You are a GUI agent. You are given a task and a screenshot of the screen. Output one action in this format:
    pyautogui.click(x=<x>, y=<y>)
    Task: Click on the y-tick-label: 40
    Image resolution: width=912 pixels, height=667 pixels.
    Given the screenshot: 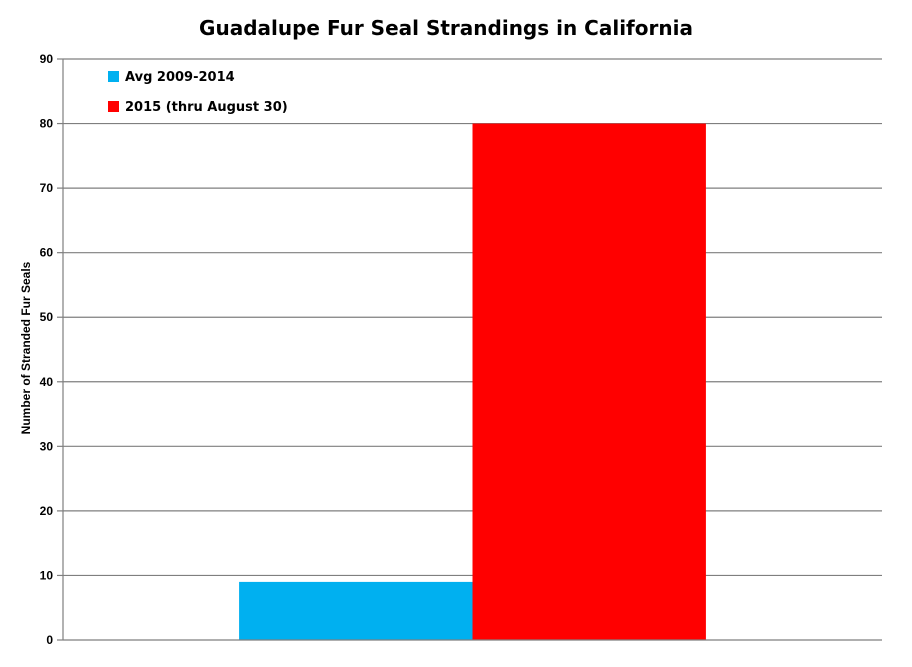 What is the action you would take?
    pyautogui.click(x=47, y=382)
    